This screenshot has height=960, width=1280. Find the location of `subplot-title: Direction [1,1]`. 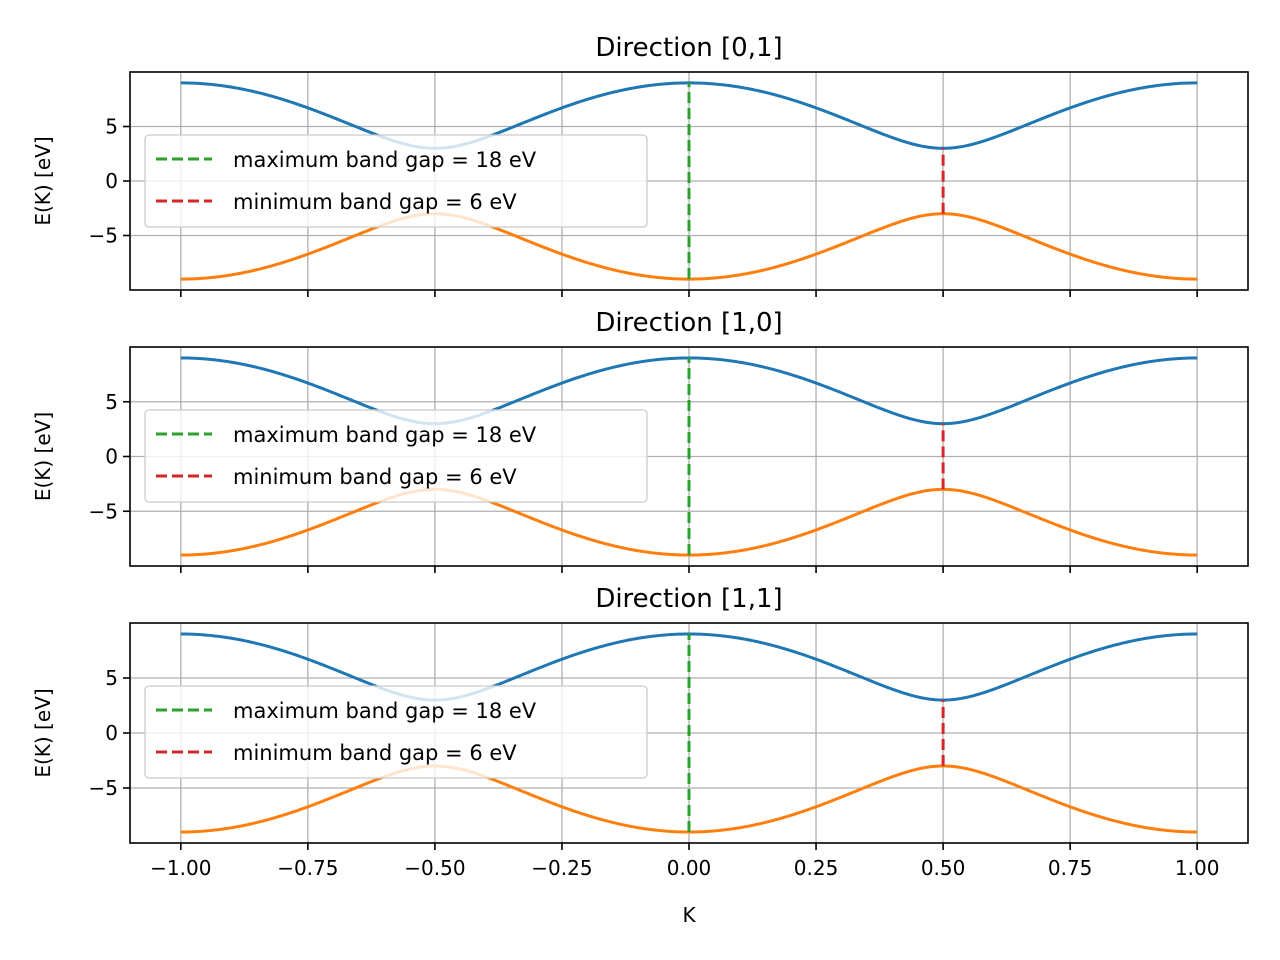

subplot-title: Direction [1,1] is located at coordinates (688, 599).